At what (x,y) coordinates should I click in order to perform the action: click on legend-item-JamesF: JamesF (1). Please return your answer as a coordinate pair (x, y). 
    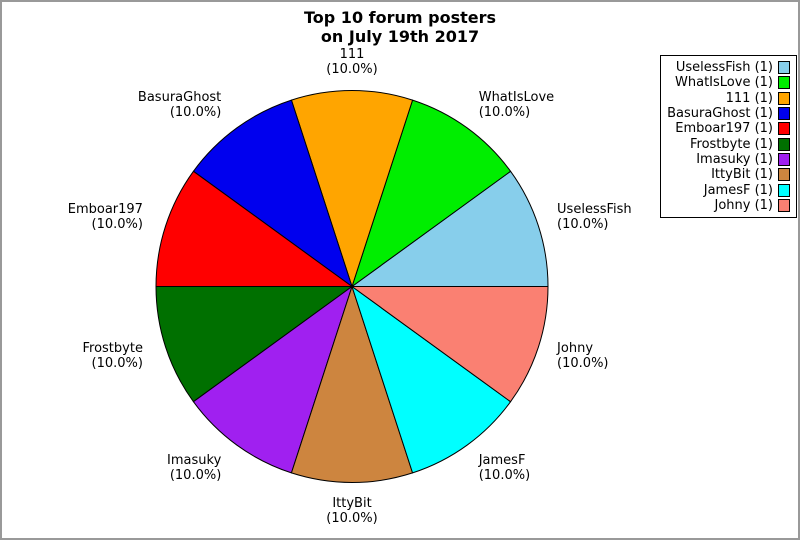
    Looking at the image, I should click on (727, 190).